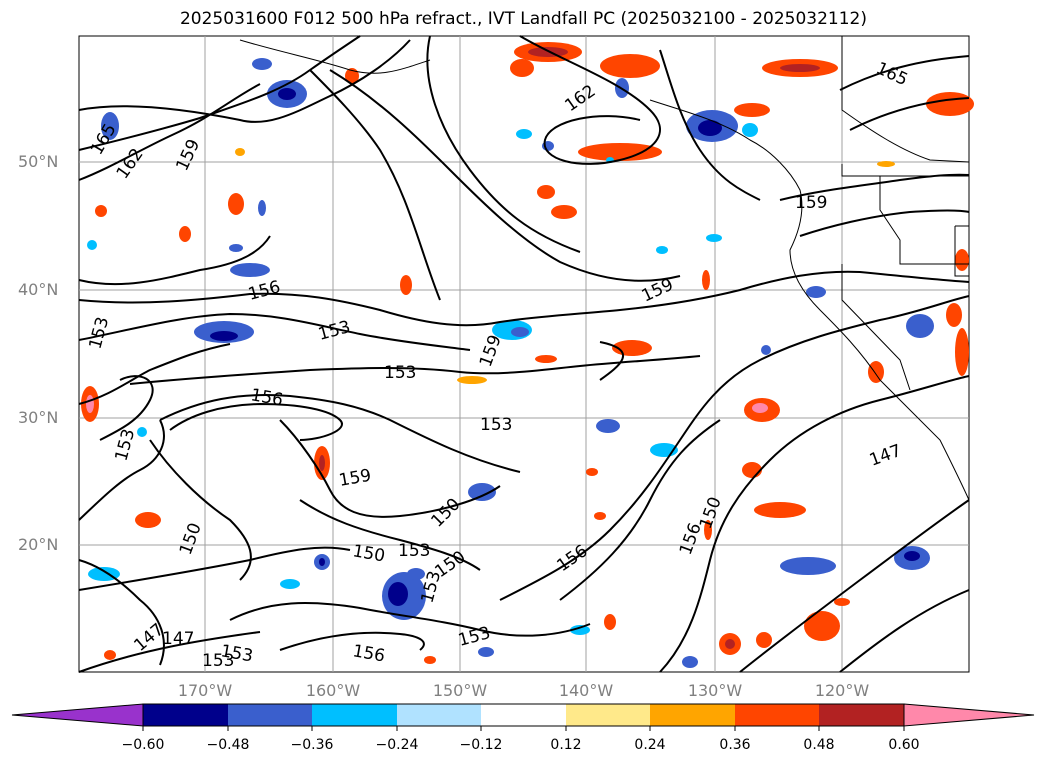 The height and width of the screenshot is (765, 1047). Describe the element at coordinates (586, 690) in the screenshot. I see `lon-label-140w: 140°W` at that location.